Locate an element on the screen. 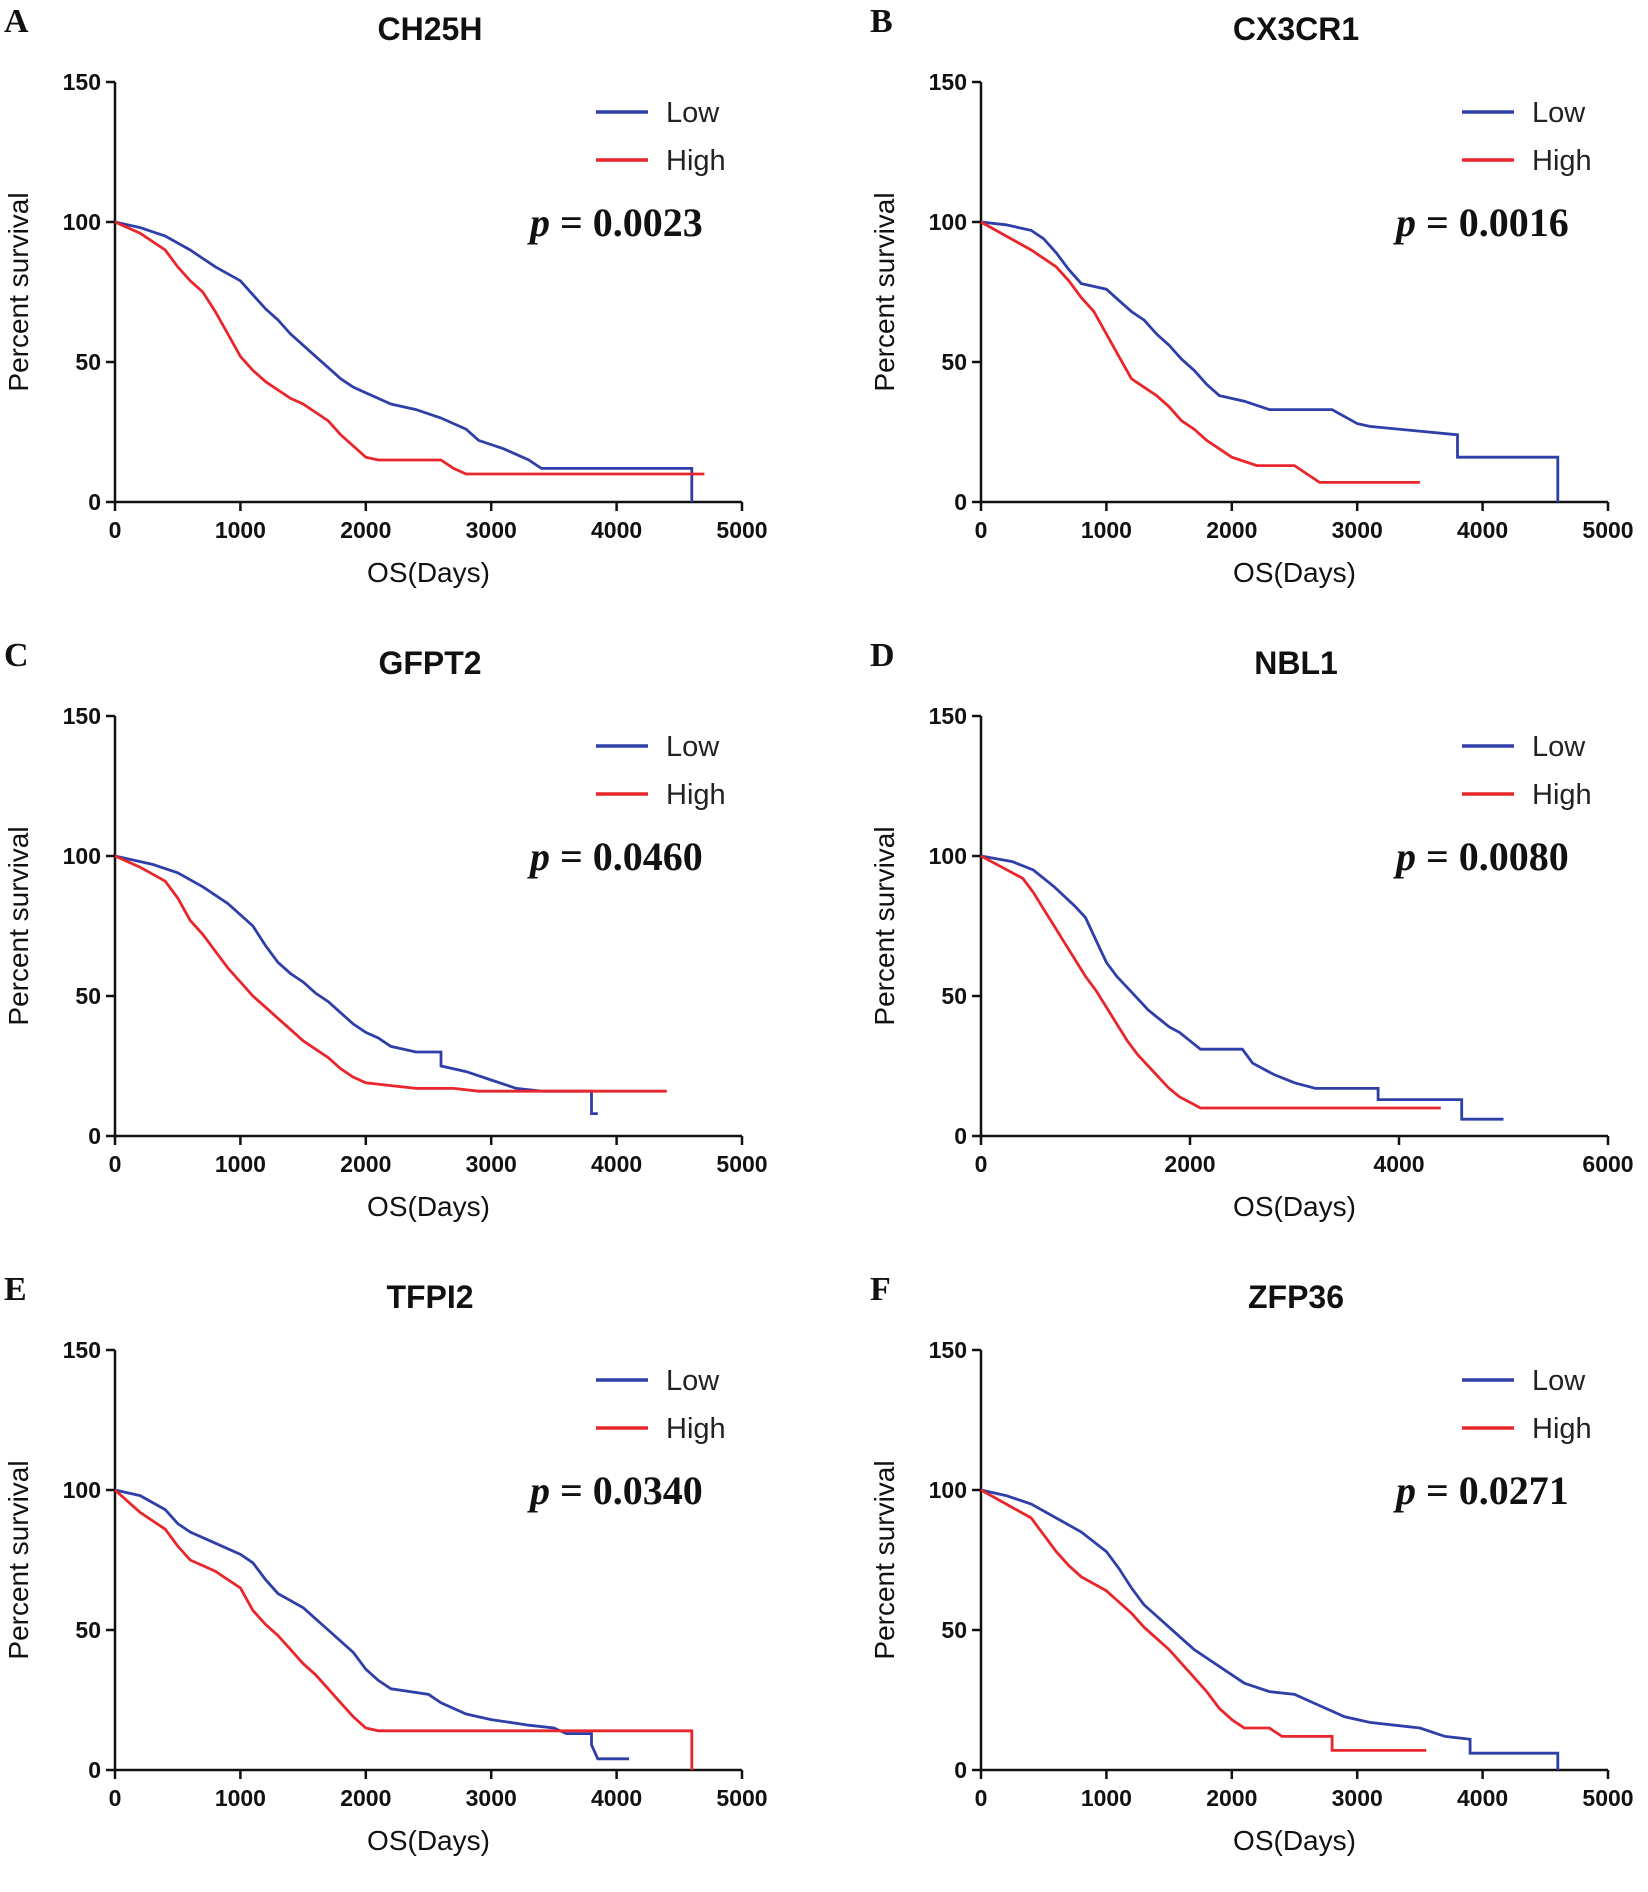  panel-letter: B is located at coordinates (881, 21).